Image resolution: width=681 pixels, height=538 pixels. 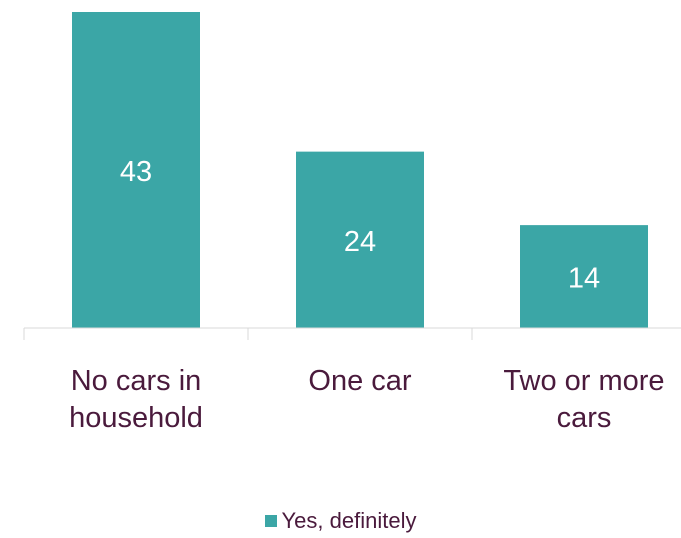 What do you see at coordinates (136, 381) in the screenshot?
I see `category-label-line: No cars in` at bounding box center [136, 381].